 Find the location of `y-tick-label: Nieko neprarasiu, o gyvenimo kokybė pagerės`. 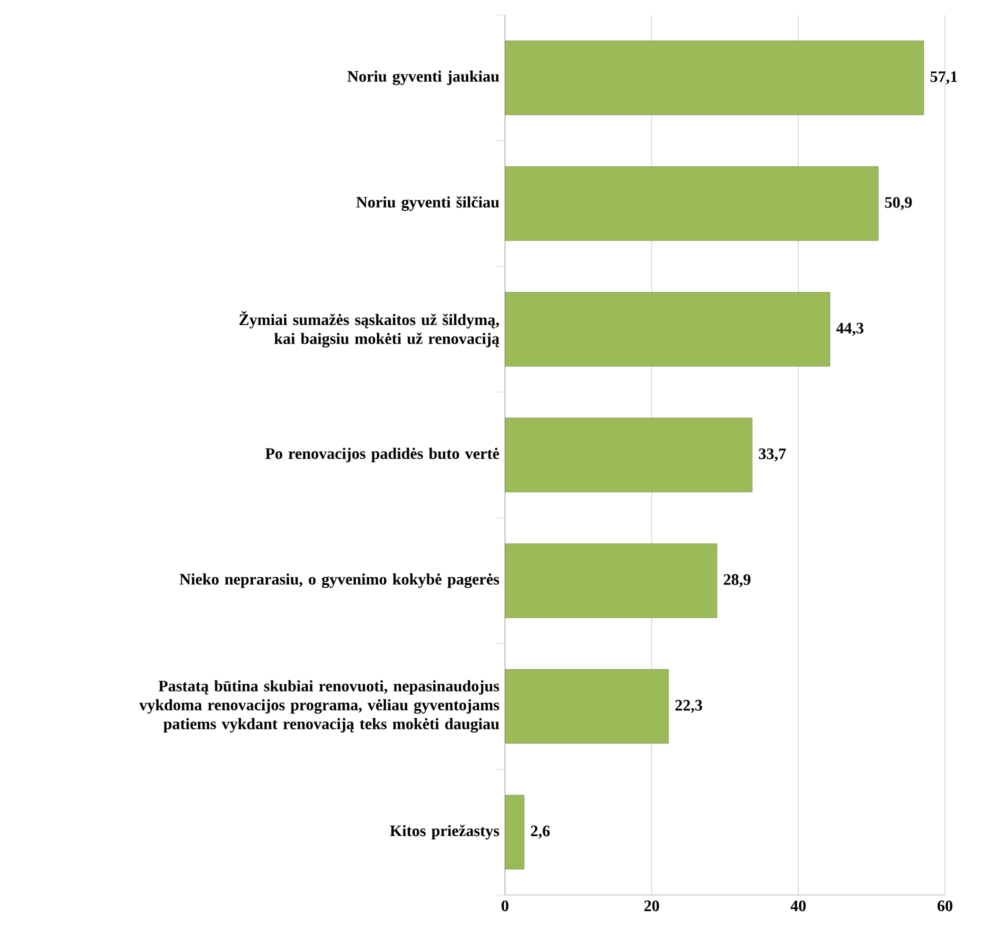

y-tick-label: Nieko neprarasiu, o gyvenimo kokybė pagerės is located at coordinates (340, 580).